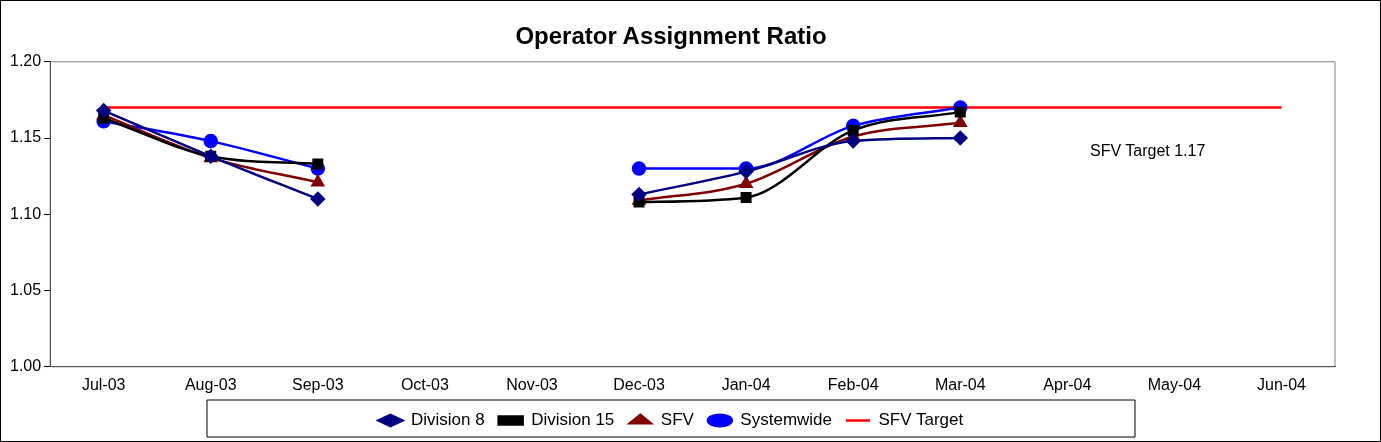 The width and height of the screenshot is (1381, 442). I want to click on legend-label: Systemwide, so click(786, 420).